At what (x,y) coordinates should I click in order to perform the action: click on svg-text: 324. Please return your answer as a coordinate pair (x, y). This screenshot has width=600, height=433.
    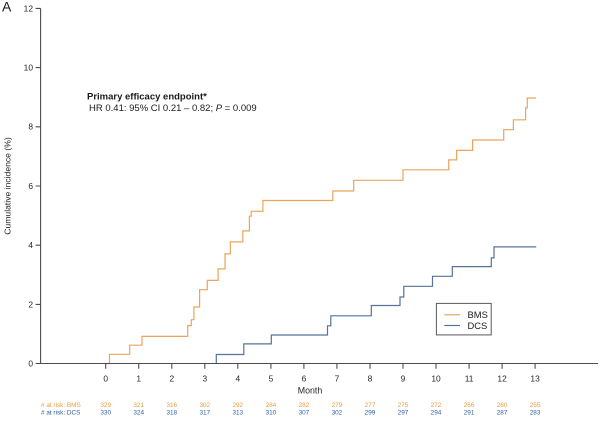
    Looking at the image, I should click on (138, 413).